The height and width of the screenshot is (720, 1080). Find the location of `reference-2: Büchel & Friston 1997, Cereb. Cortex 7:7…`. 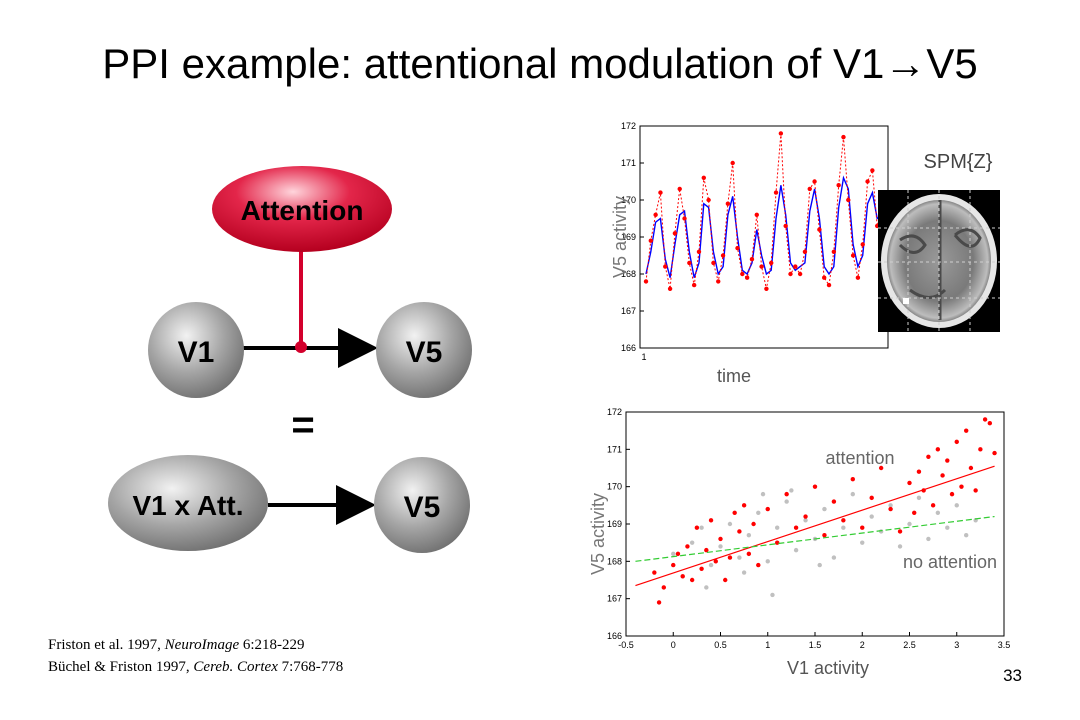

reference-2: Büchel & Friston 1997, Cereb. Cortex 7:7… is located at coordinates (196, 667).